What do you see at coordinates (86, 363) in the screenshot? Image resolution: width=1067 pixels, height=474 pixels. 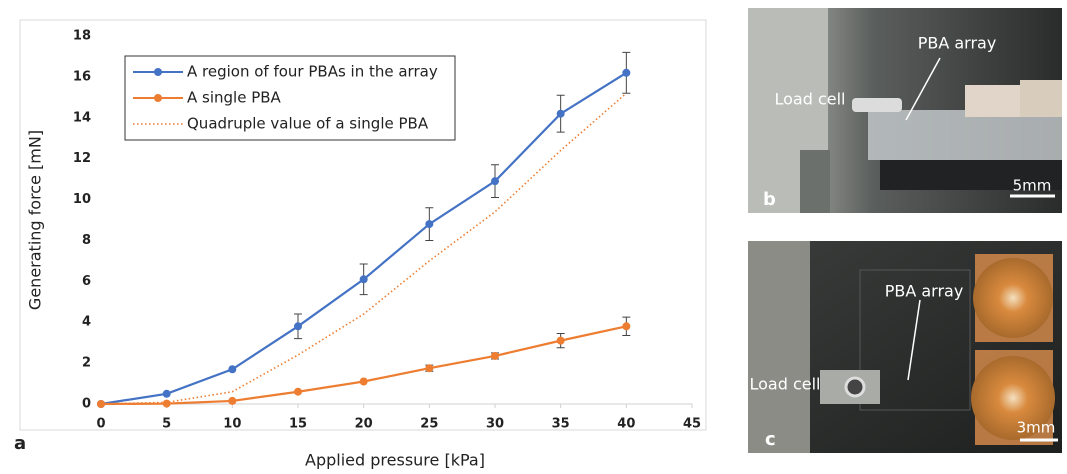 I see `y-tick-label: 2` at bounding box center [86, 363].